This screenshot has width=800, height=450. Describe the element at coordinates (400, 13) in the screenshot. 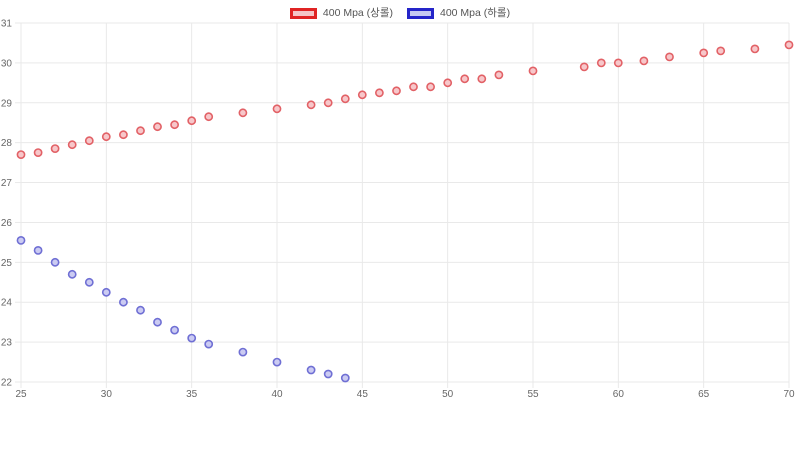

I see `chart-legend: 400 Mpa (상롤) 400 Mpa (하롤)` at that location.